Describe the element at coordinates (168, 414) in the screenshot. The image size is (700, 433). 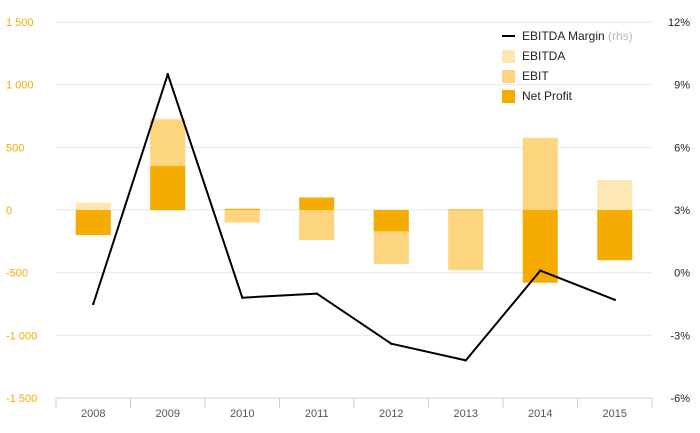
I see `x-tick-label: 2009` at that location.